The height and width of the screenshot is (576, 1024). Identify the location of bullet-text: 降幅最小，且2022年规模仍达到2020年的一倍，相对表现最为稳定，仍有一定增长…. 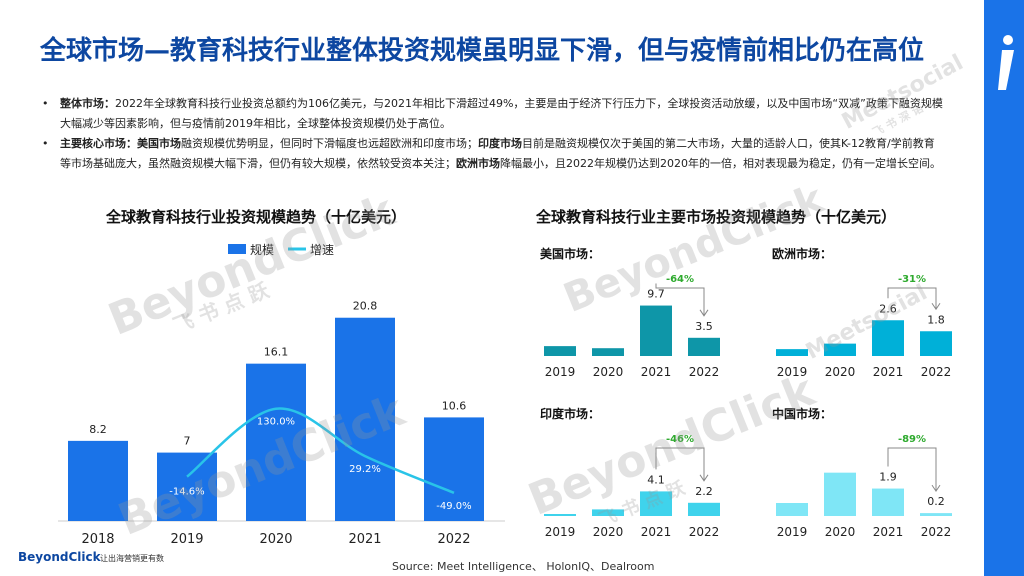
(720, 163).